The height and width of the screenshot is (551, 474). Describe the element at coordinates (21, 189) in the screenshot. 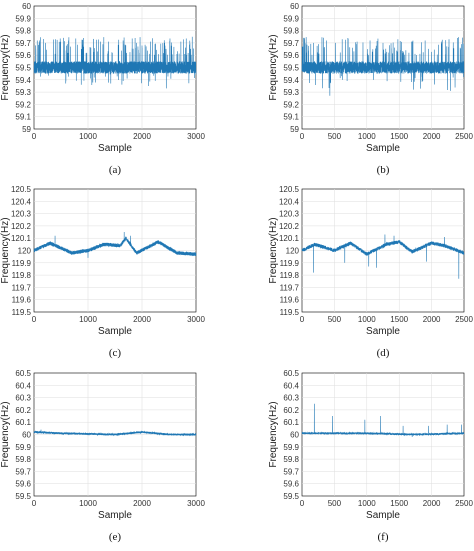

I see `y-tick-label: 120.5` at that location.